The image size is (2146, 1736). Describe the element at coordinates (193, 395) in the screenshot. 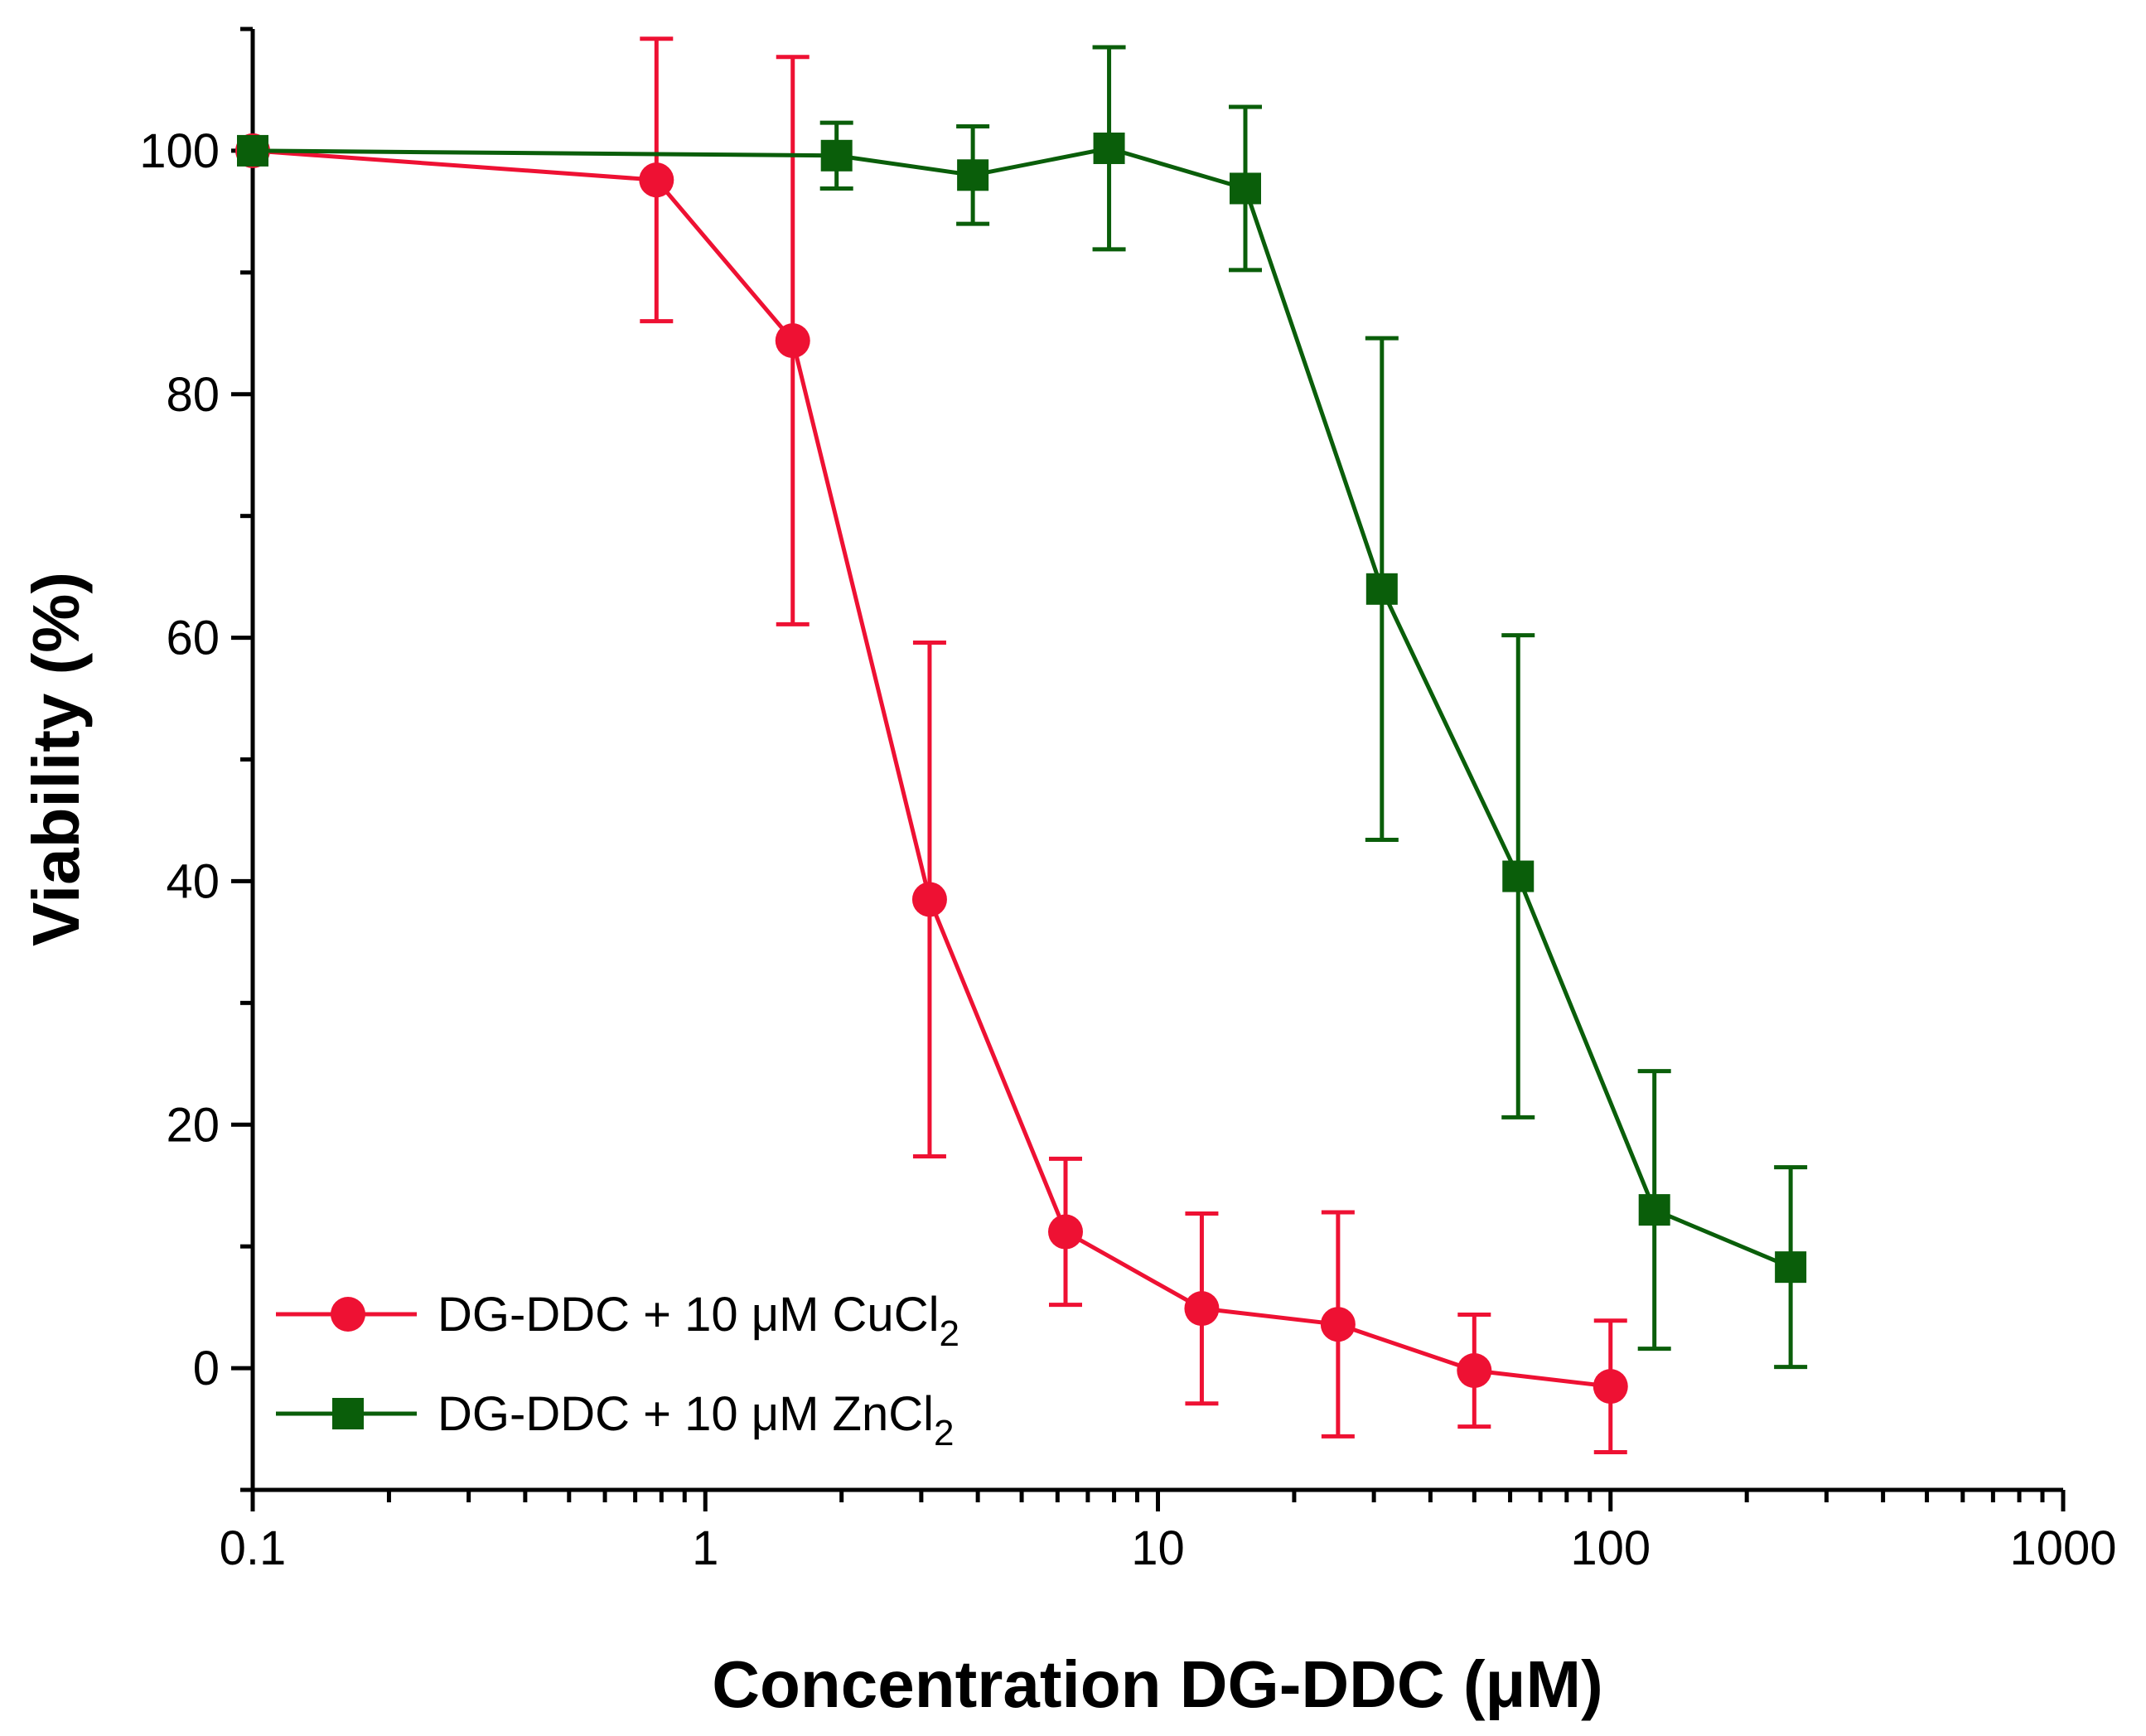

I see `y-tick-label: 80` at that location.